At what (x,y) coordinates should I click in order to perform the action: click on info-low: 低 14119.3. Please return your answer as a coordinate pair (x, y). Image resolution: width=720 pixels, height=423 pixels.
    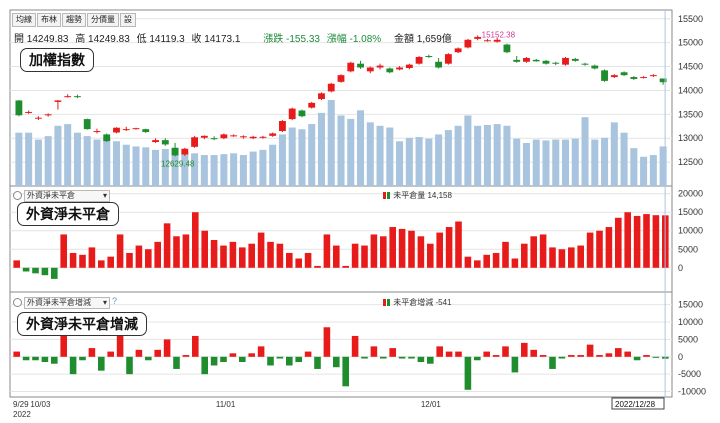
    Looking at the image, I should click on (160, 39).